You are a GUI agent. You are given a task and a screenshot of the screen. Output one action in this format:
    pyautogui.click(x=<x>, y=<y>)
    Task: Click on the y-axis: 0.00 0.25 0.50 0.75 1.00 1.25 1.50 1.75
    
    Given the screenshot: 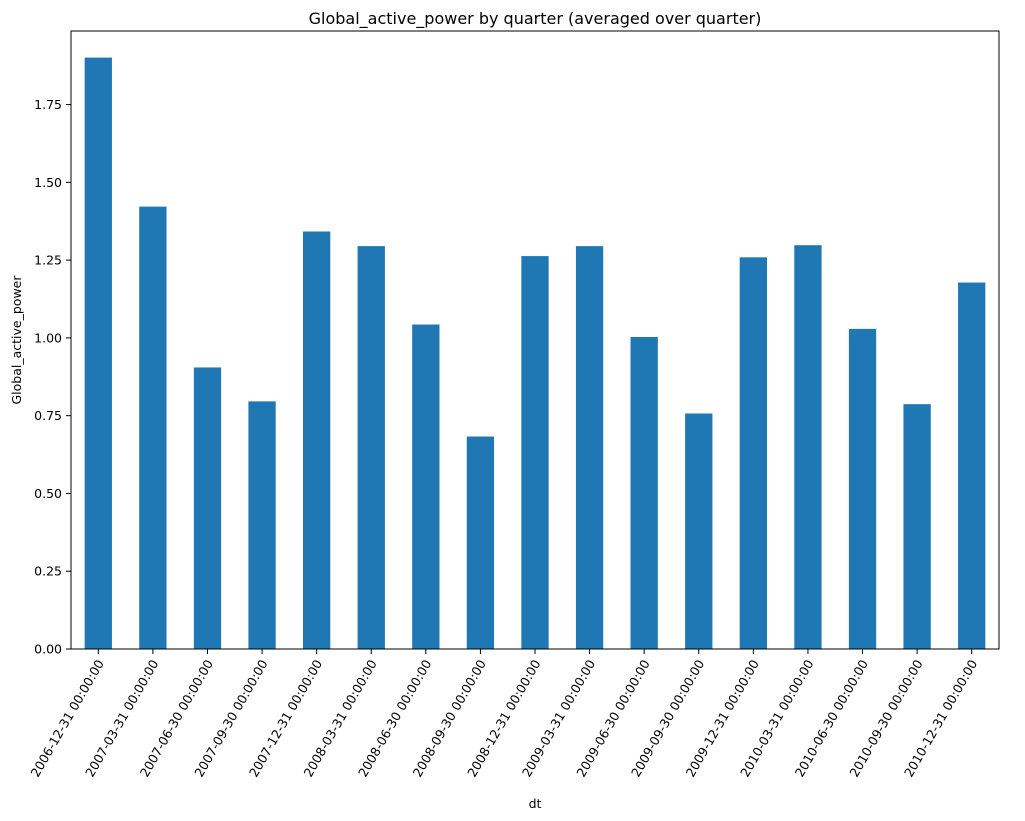 What is the action you would take?
    pyautogui.click(x=52, y=377)
    